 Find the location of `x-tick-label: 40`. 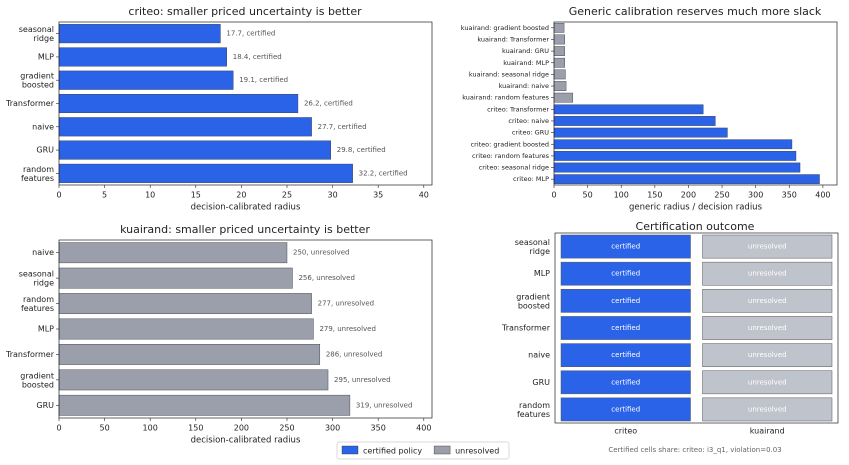

x-tick-label: 40 is located at coordinates (424, 195).